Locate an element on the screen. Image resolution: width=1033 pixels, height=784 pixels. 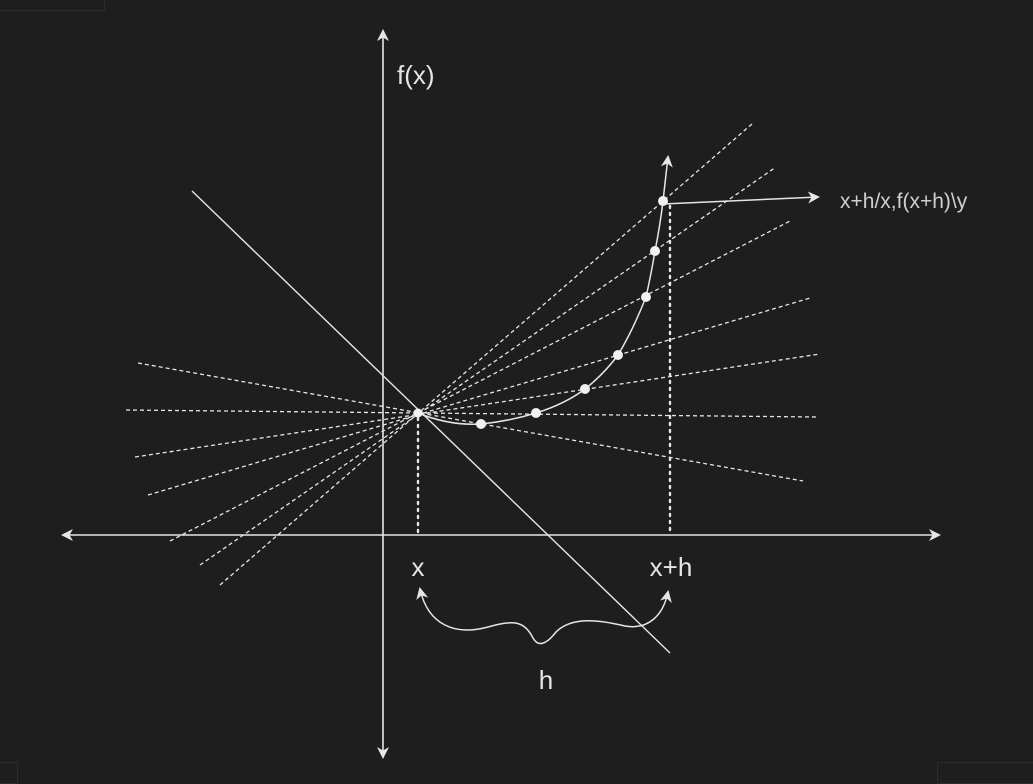
h-label: h is located at coordinates (546, 680).